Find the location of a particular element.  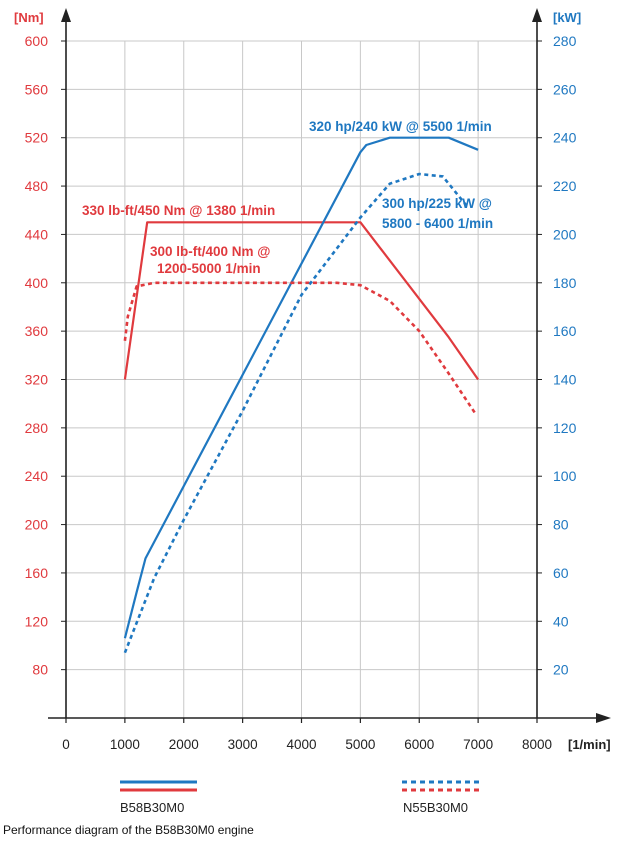

left-axis-arrow is located at coordinates (66, 15).